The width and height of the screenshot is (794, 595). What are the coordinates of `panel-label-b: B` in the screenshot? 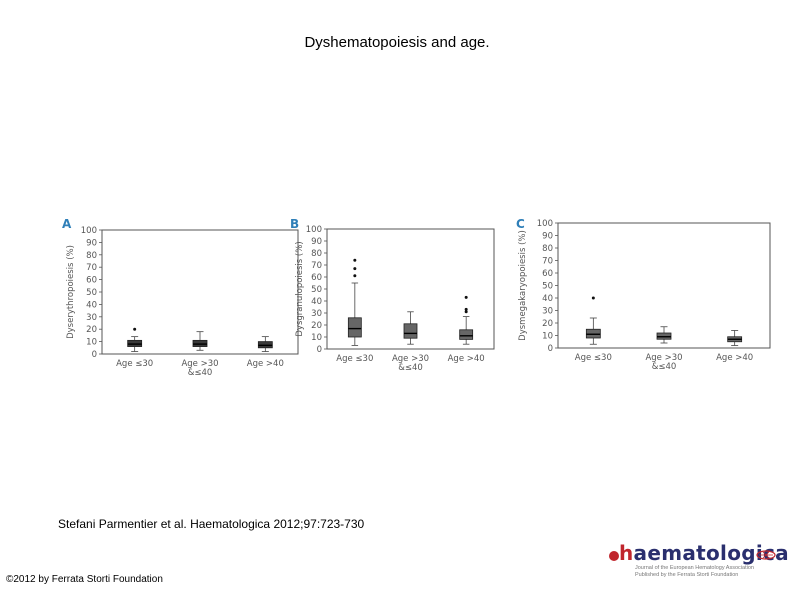 It's located at (295, 224).